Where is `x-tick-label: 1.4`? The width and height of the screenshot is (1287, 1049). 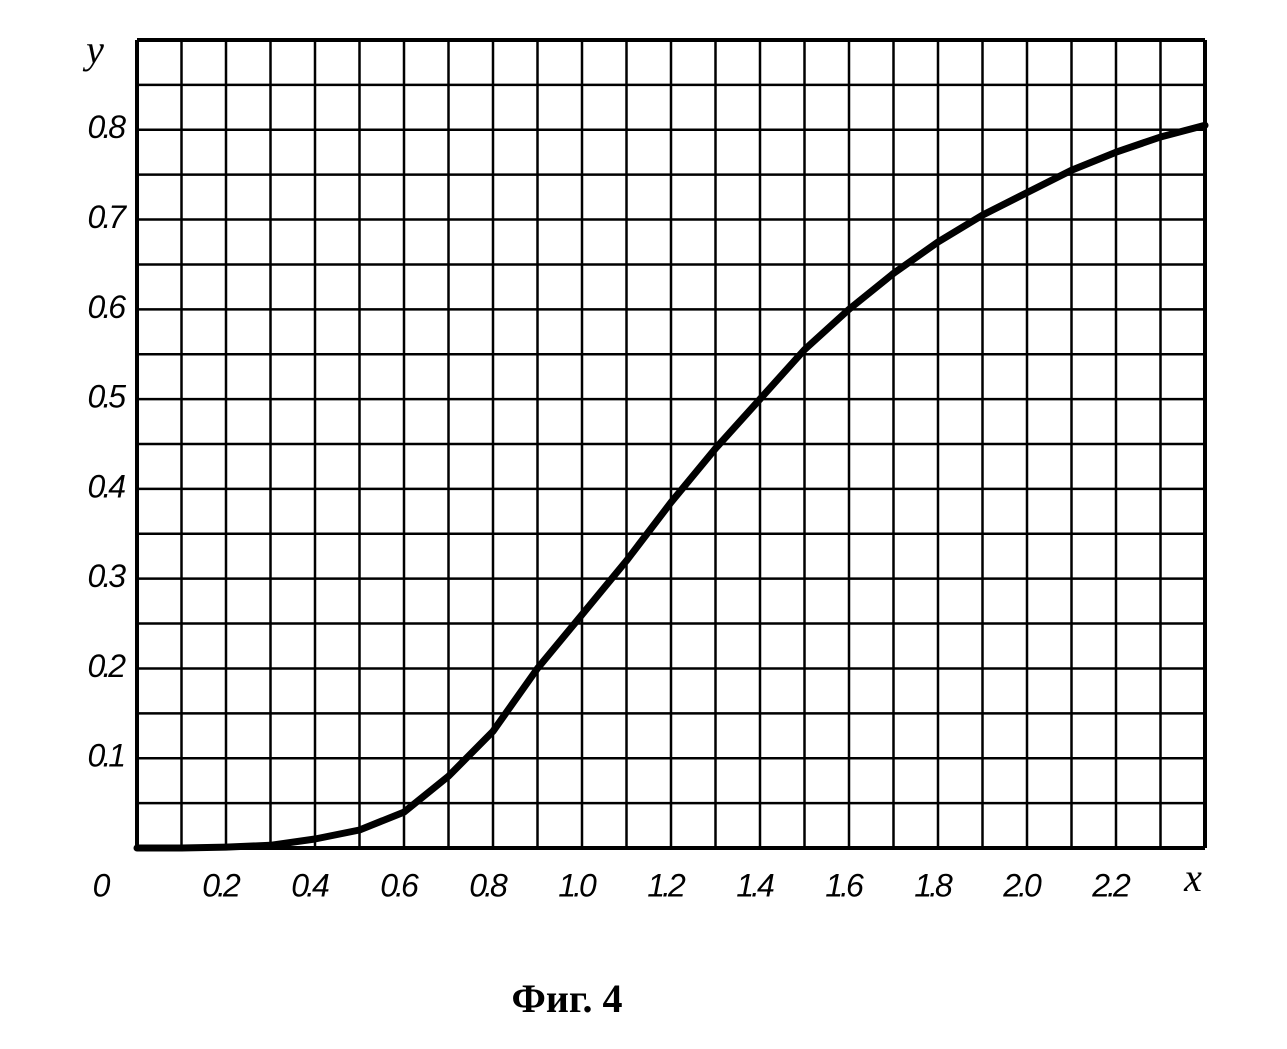
x-tick-label: 1.4 is located at coordinates (755, 885).